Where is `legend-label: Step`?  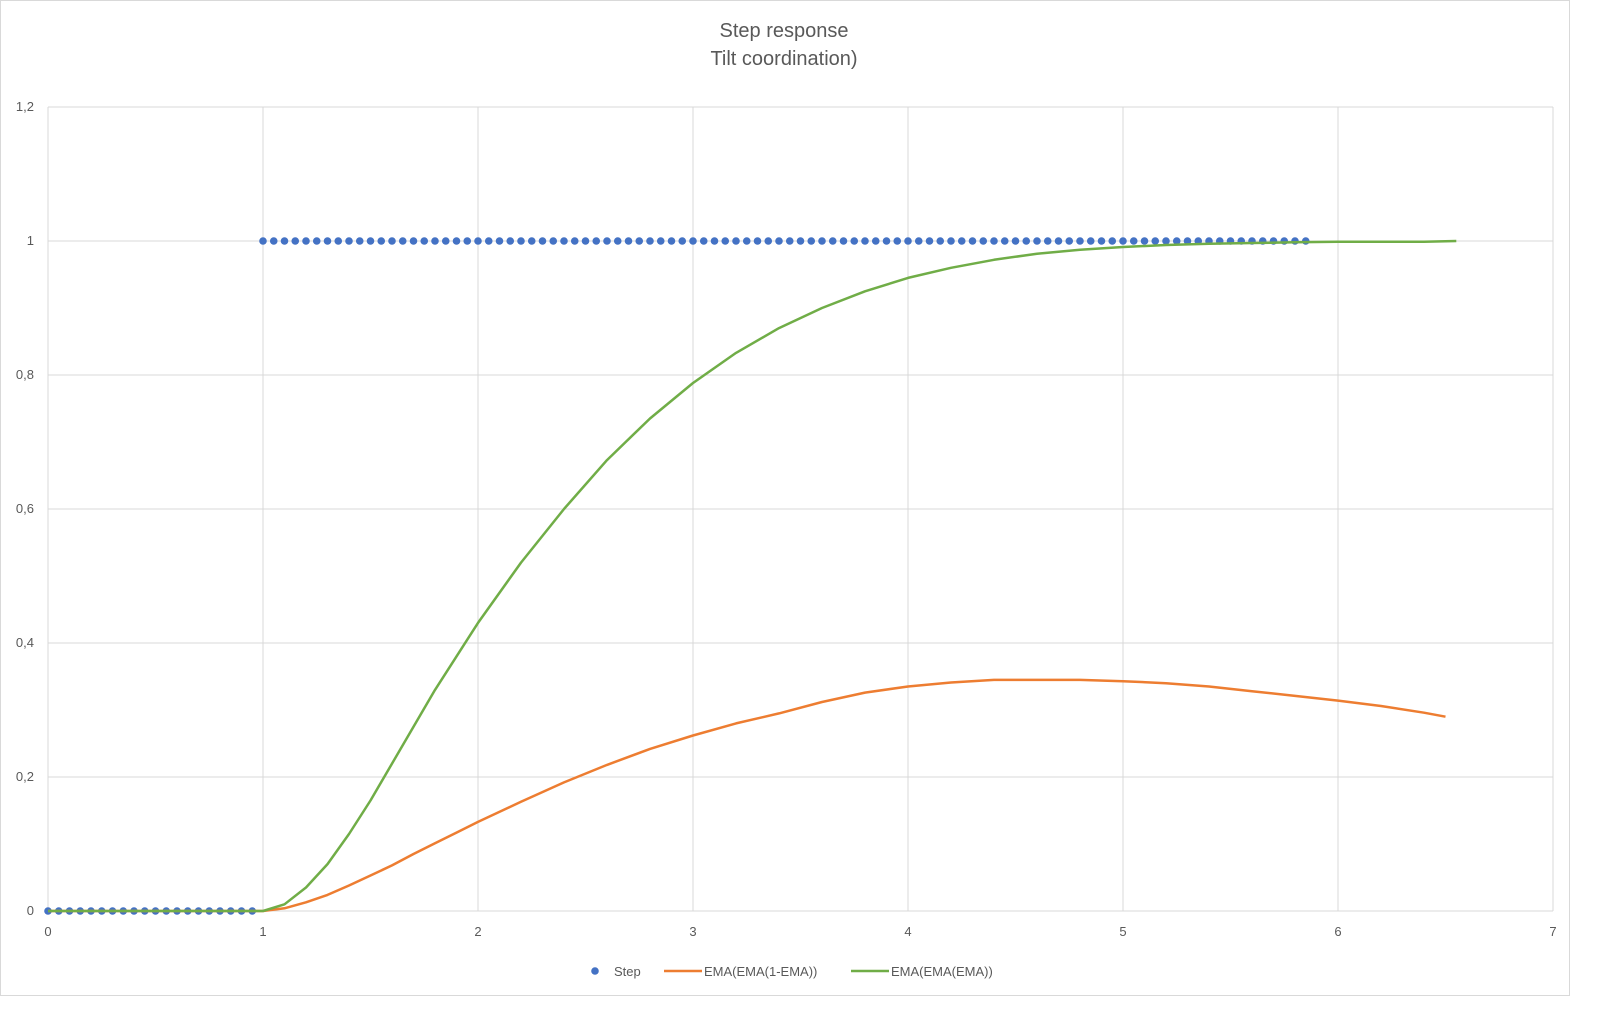
legend-label: Step is located at coordinates (627, 971).